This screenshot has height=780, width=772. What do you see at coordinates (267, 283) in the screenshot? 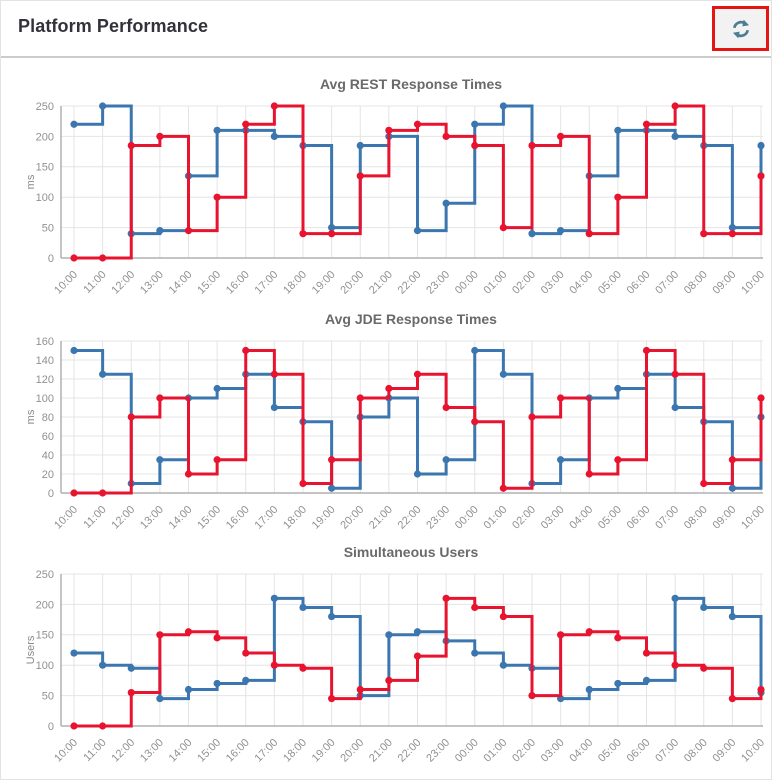
I see `x-tick-label: 17:00` at bounding box center [267, 283].